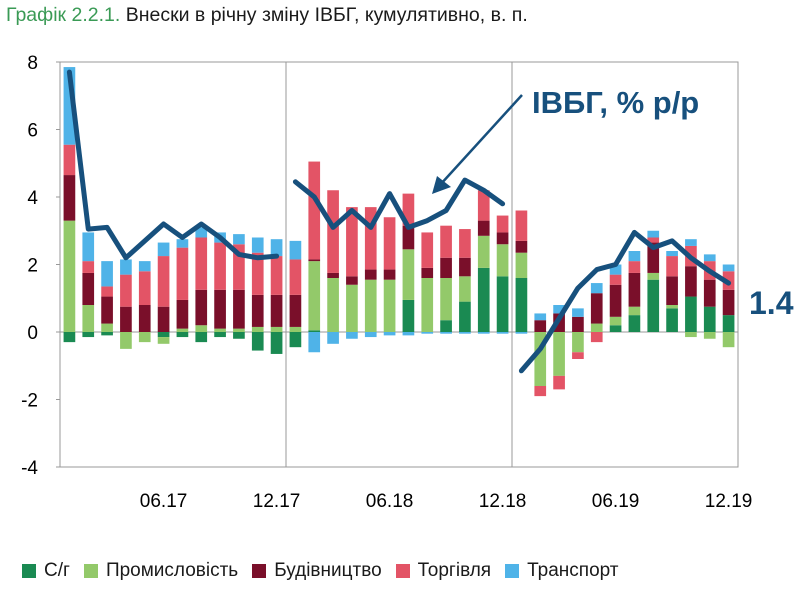 This screenshot has height=591, width=800. Describe the element at coordinates (259, 571) in the screenshot. I see `legend-swatch-construction` at that location.